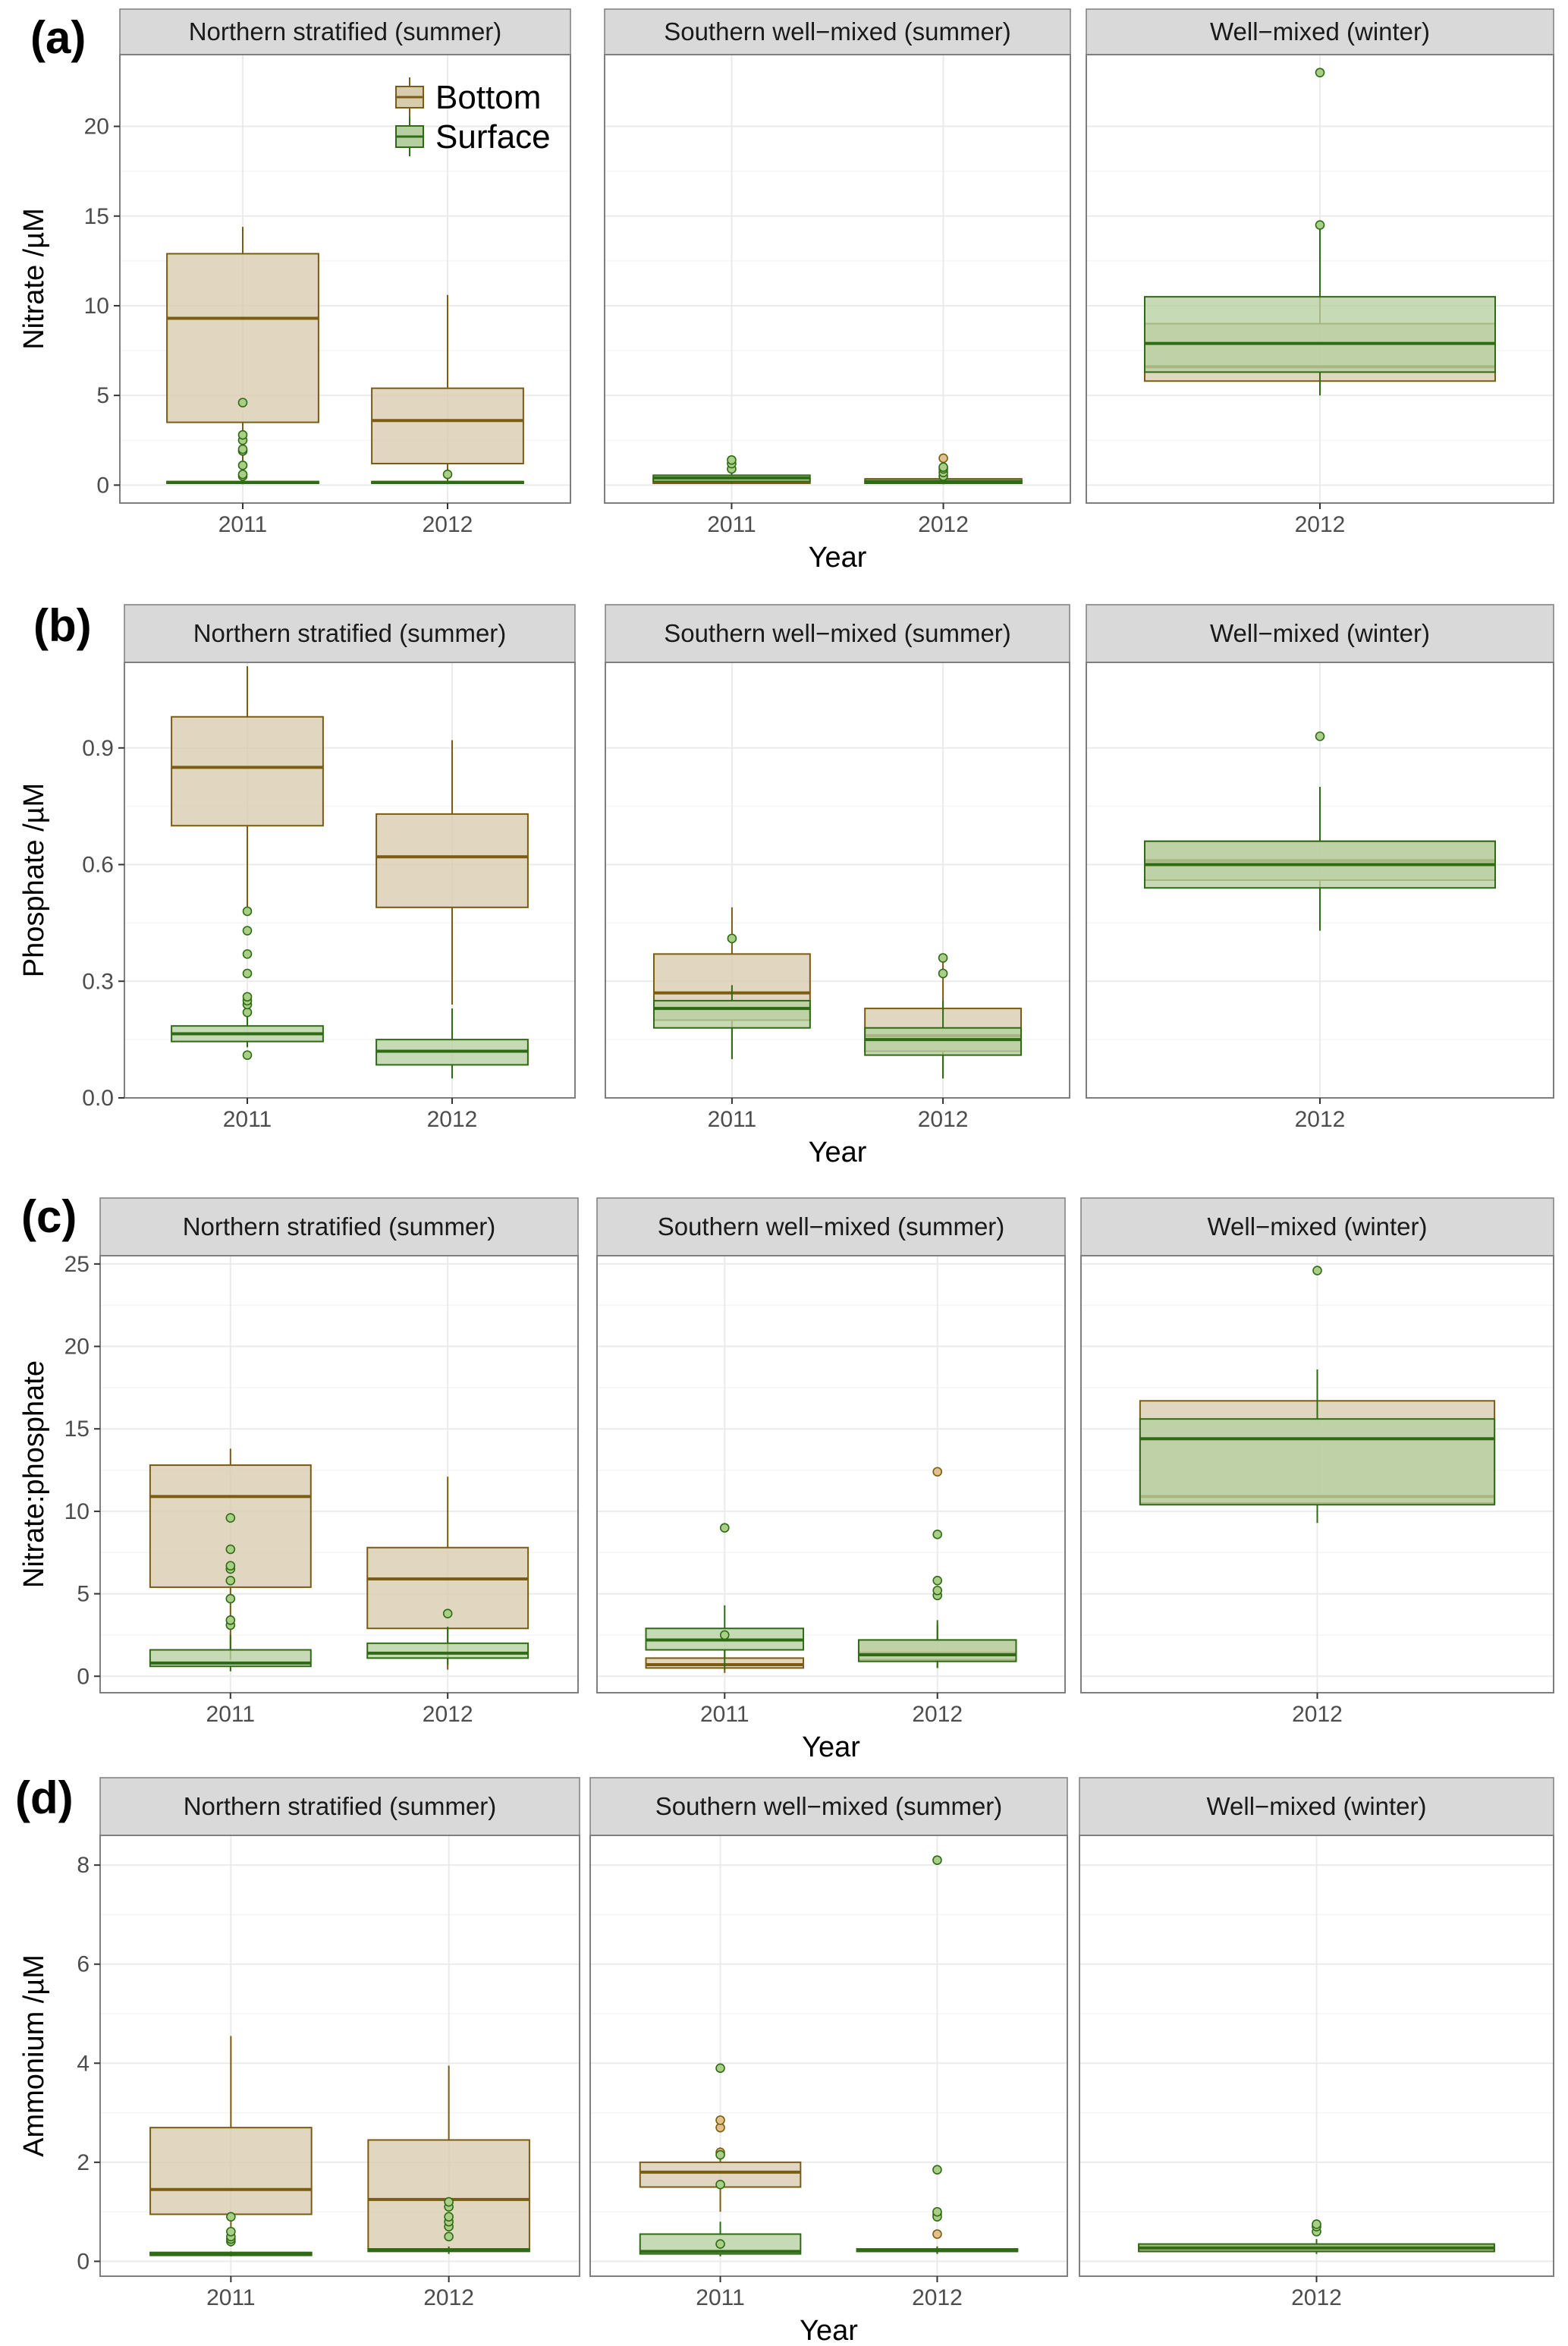 Image resolution: width=1568 pixels, height=2346 pixels. What do you see at coordinates (410, 97) in the screenshot?
I see `legend-key-bottom` at bounding box center [410, 97].